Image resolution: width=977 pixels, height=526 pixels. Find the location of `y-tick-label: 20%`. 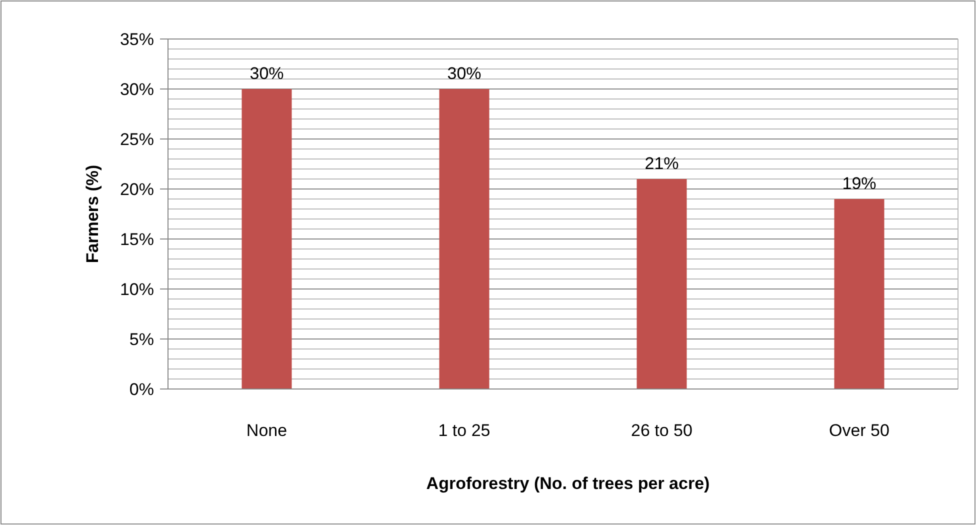

y-tick-label: 20% is located at coordinates (137, 189).